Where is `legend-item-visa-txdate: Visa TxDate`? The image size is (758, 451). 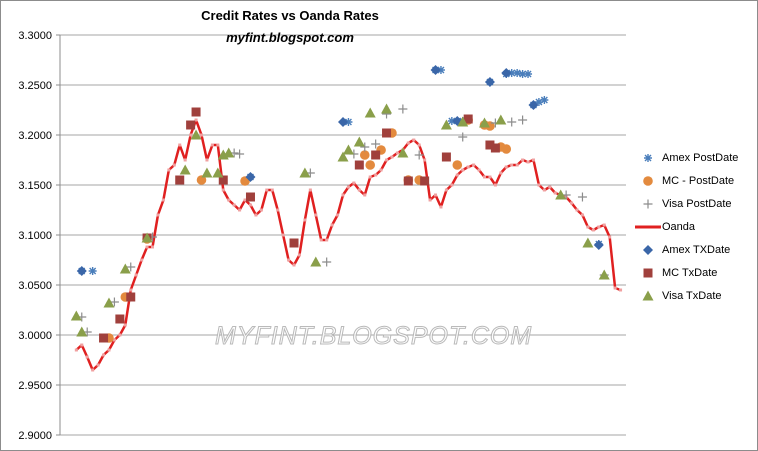
legend-item-visa-txdate: Visa TxDate is located at coordinates (692, 295).